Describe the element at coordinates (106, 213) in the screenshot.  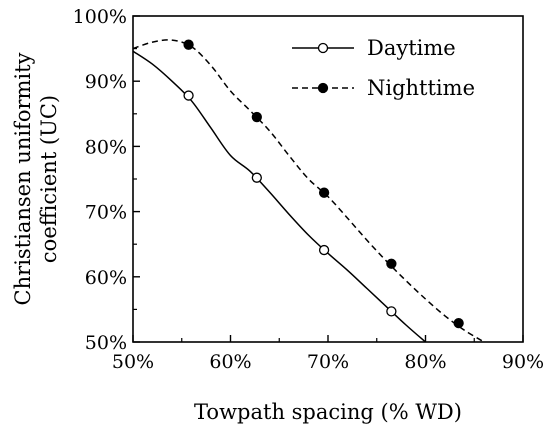
I see `y-tick-label: 70%` at that location.